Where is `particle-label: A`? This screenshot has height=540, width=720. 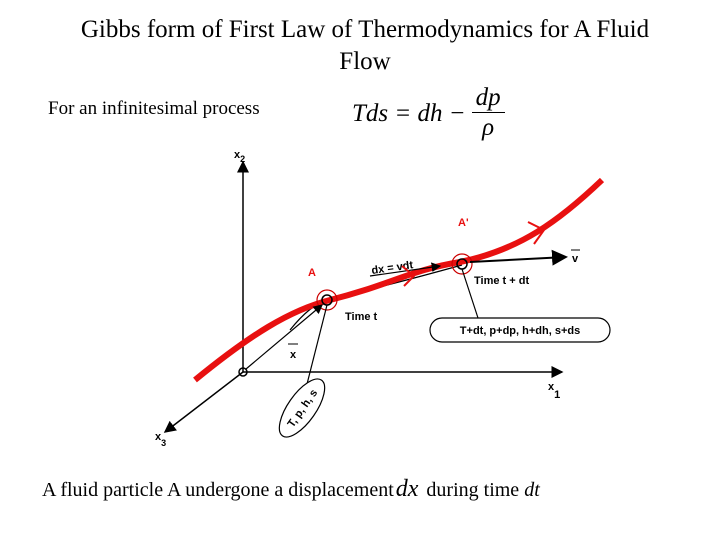
particle-label: A is located at coordinates (312, 273).